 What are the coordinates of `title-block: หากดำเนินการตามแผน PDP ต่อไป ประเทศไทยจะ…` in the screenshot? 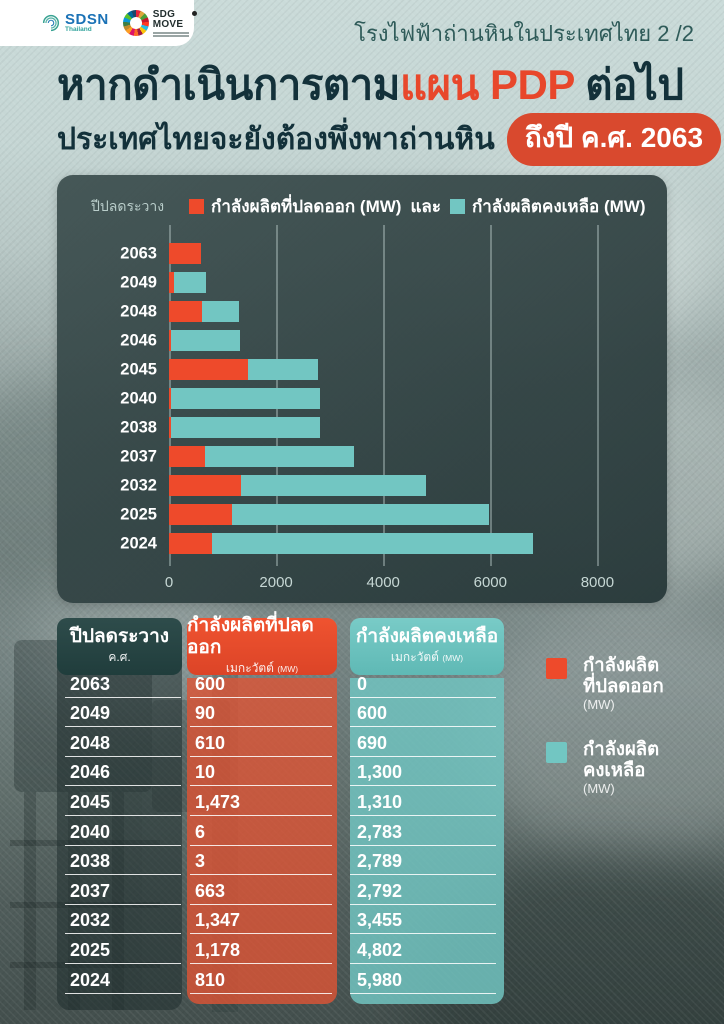 It's located at (389, 112).